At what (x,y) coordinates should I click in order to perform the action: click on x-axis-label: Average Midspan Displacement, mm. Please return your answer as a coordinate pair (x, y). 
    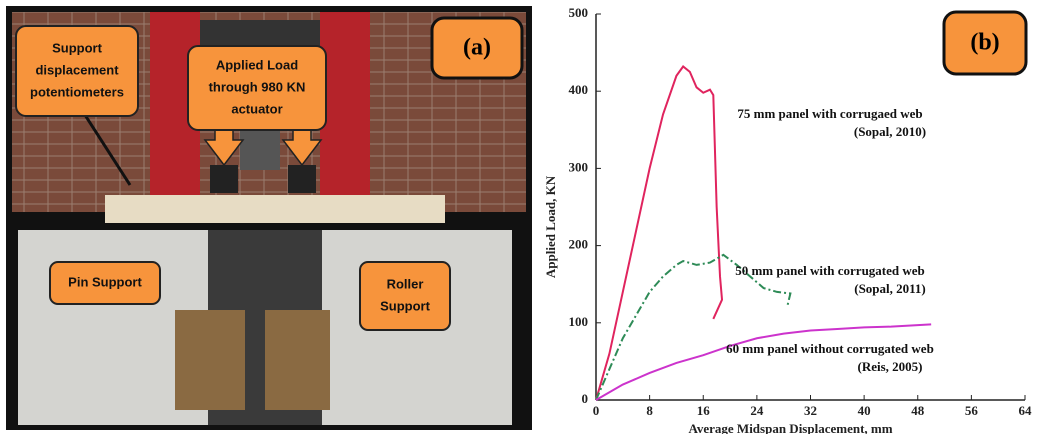
    Looking at the image, I should click on (790, 427).